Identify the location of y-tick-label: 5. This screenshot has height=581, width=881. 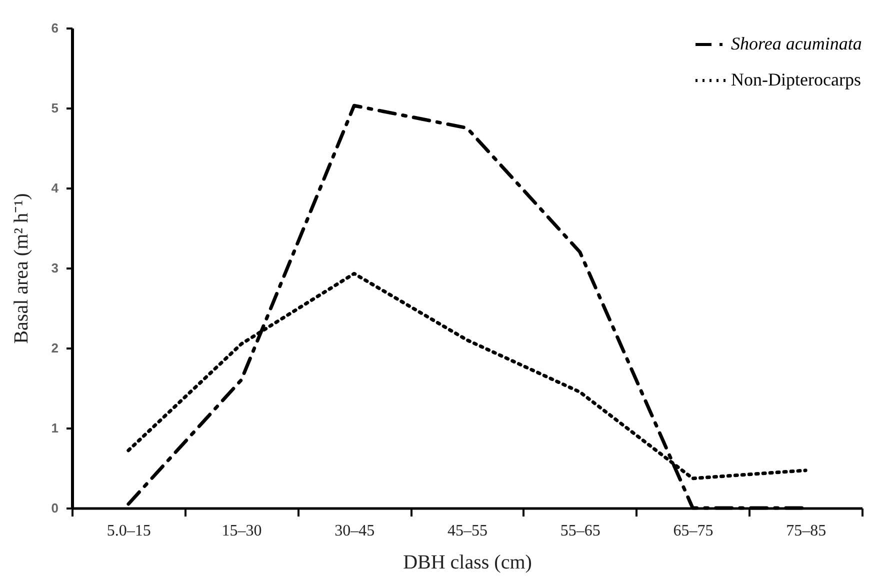
(54, 108).